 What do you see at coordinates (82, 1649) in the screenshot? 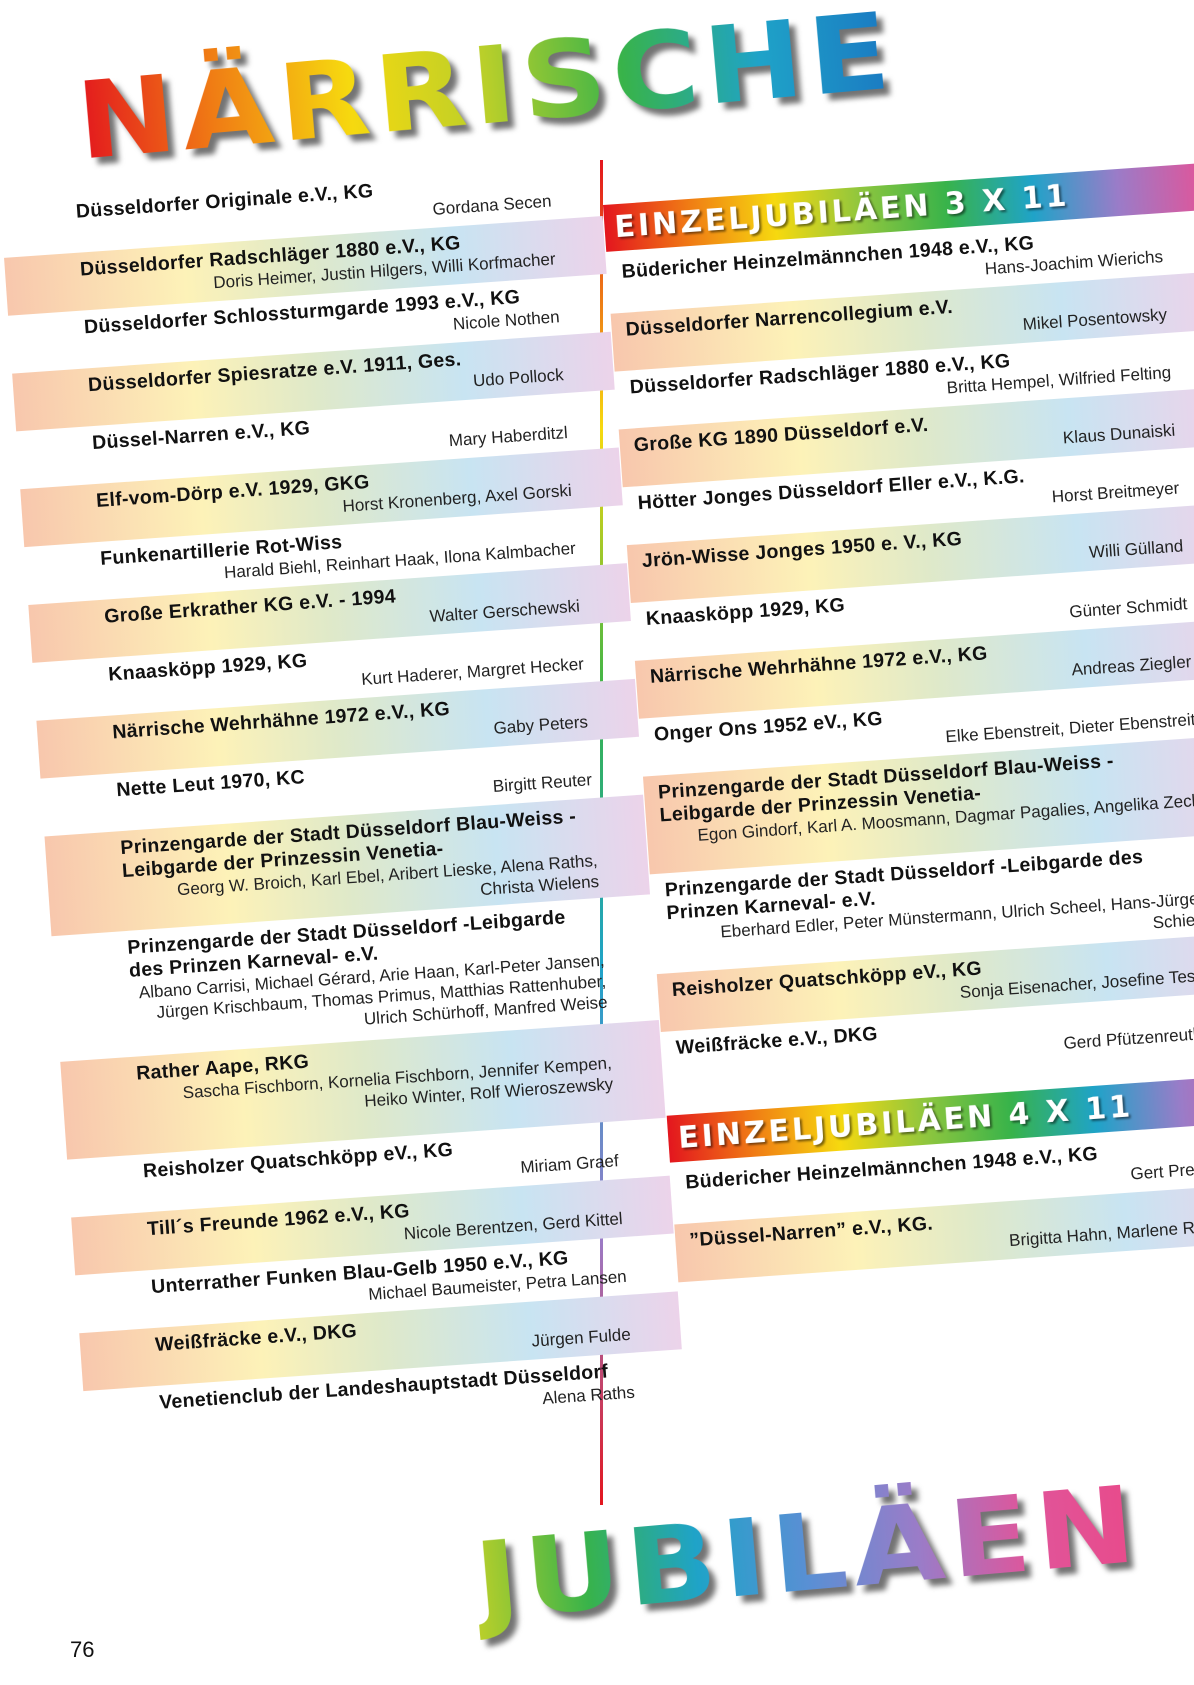
I see `page-number: 76` at bounding box center [82, 1649].